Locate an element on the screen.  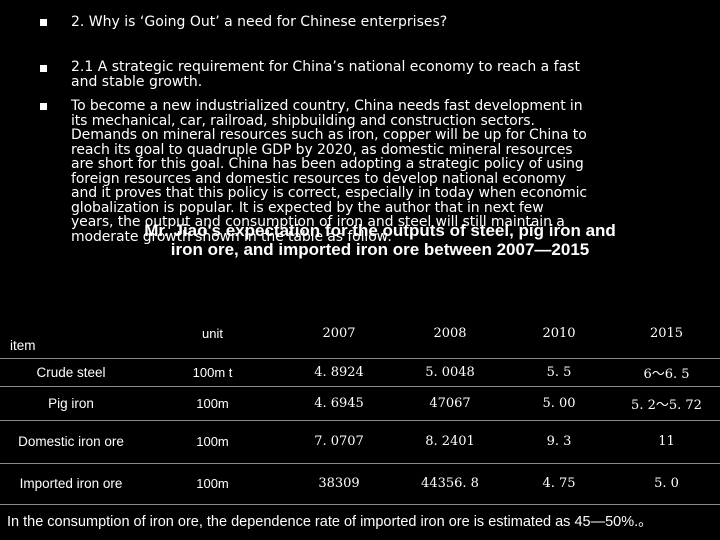
cell-2008: 5. 0048 is located at coordinates (450, 372).